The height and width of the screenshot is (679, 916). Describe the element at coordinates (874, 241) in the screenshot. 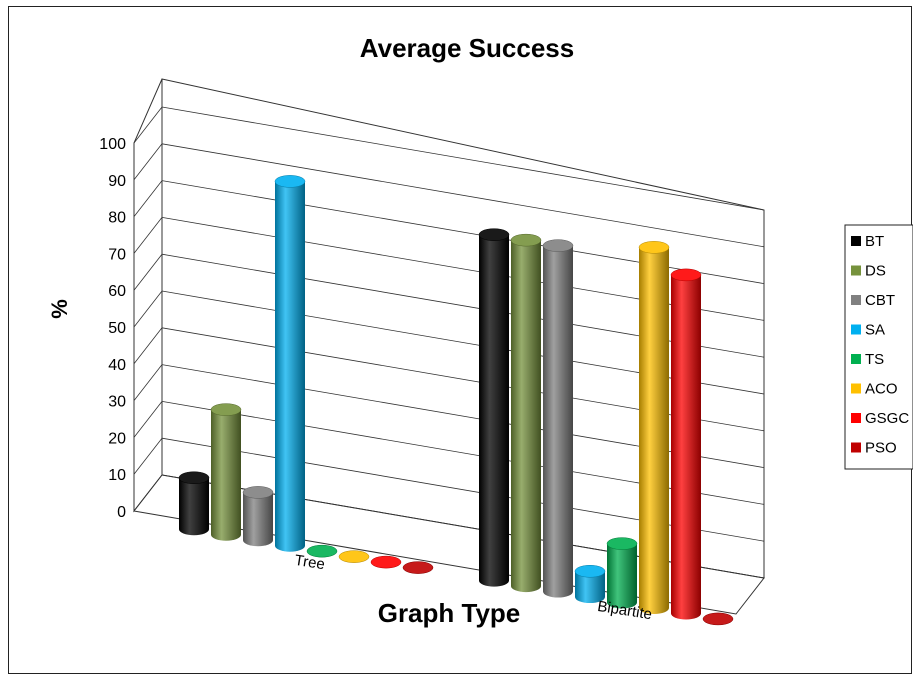

I see `legend-label: BT` at that location.